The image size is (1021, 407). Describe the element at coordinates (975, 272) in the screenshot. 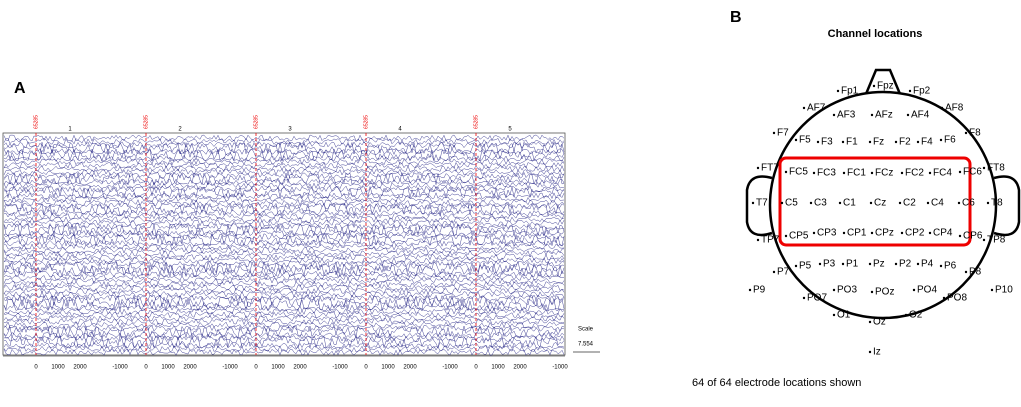

I see `electrode-label: P8` at that location.